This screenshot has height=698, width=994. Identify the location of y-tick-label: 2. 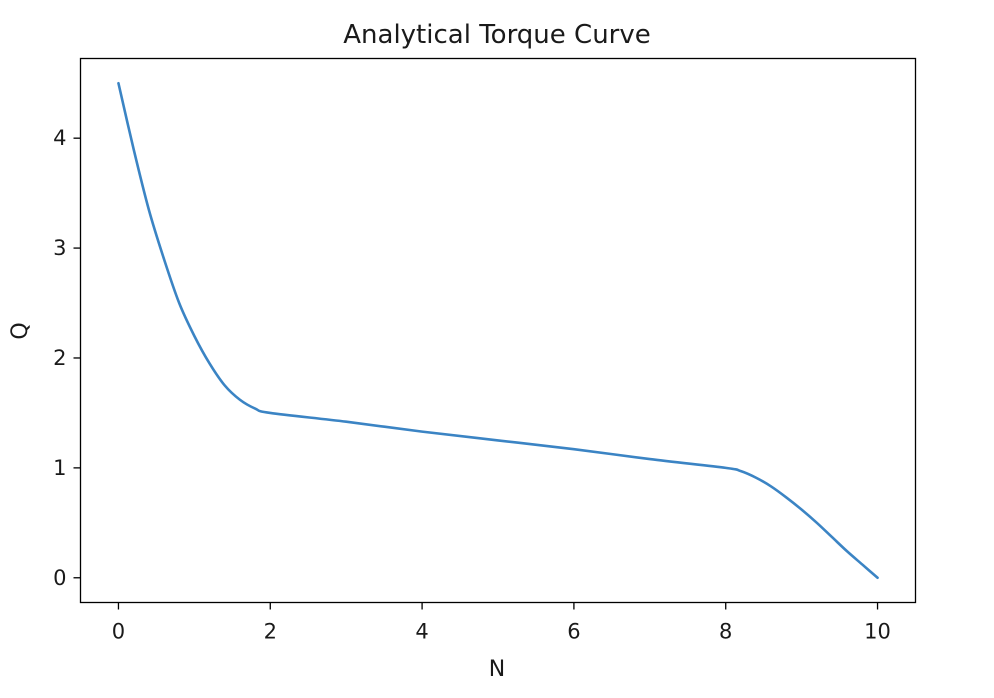
(59, 358).